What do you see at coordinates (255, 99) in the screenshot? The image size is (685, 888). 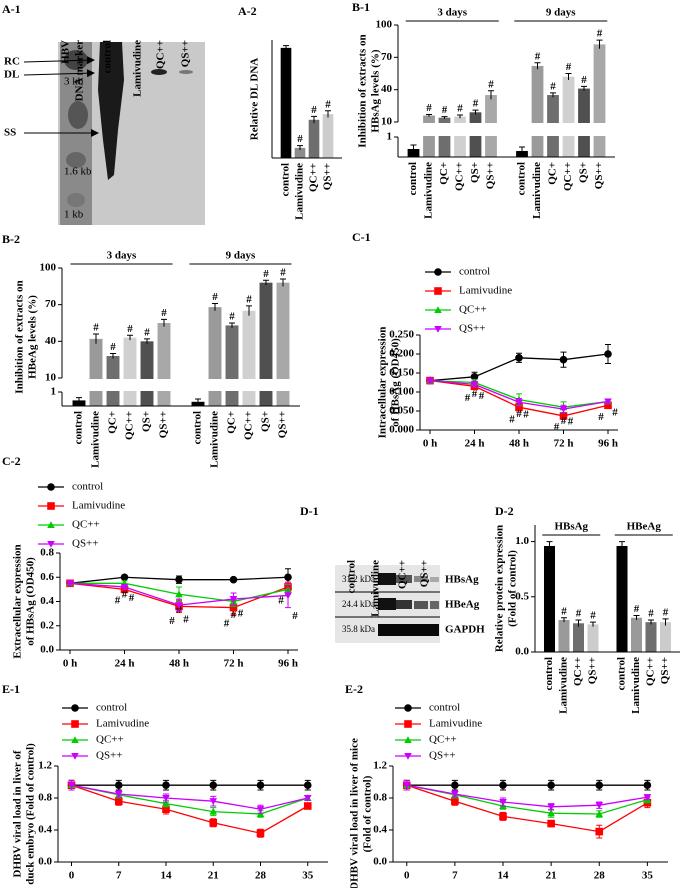 I see `y-axis-label: Relative DL DNA` at bounding box center [255, 99].